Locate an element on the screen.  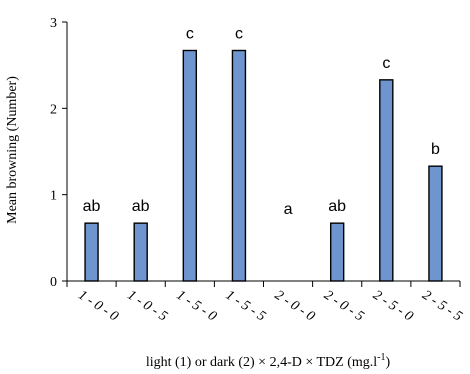
x-tick-label: 1 - 0 - 0 is located at coordinates (97, 306).